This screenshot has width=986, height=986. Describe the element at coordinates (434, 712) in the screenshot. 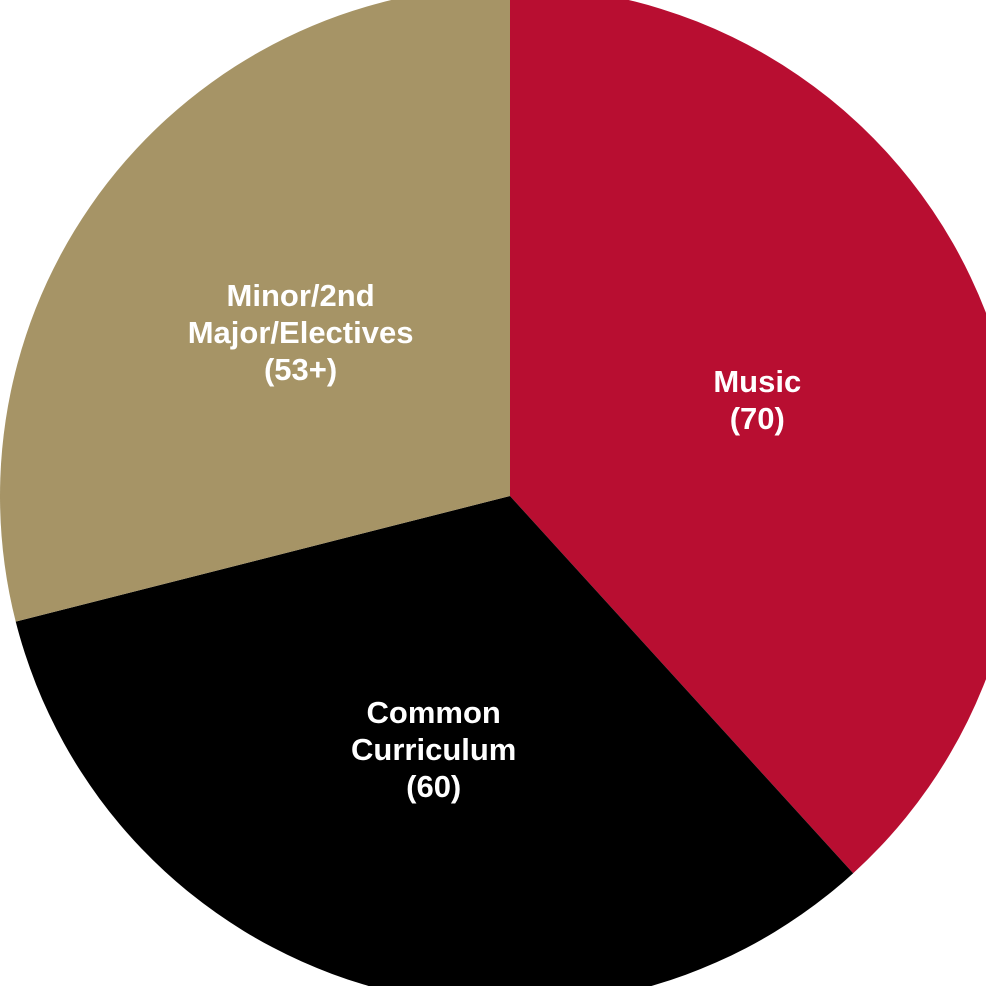

I see `slice-name-line: Common` at that location.